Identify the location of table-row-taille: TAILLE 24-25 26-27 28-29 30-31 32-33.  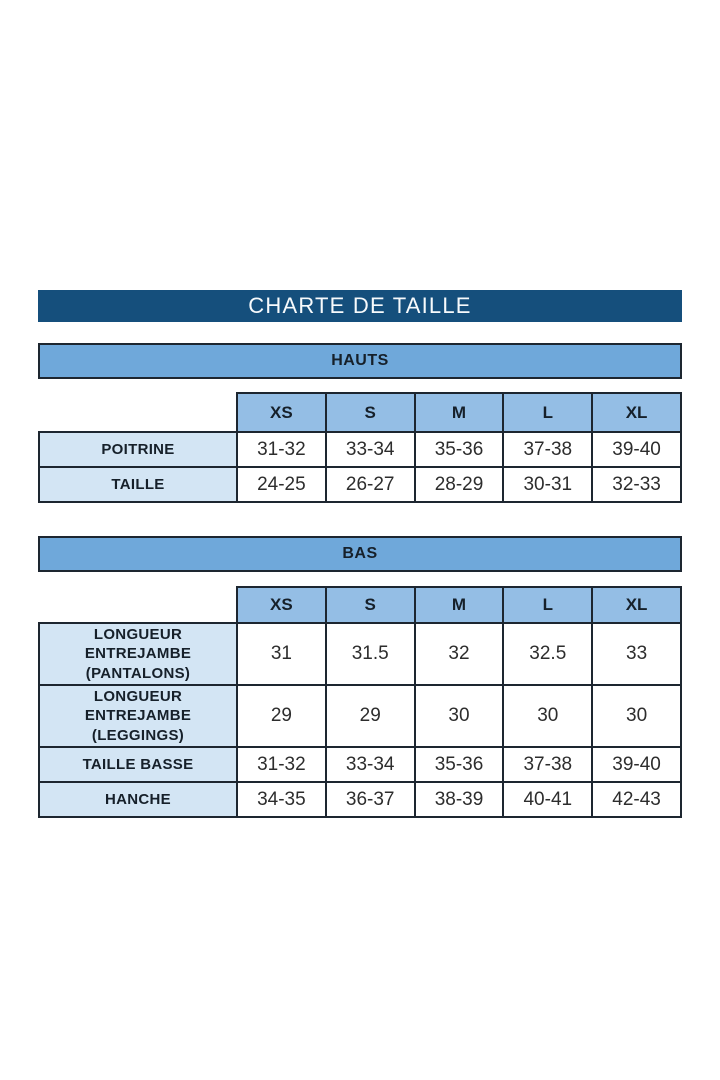
(360, 484).